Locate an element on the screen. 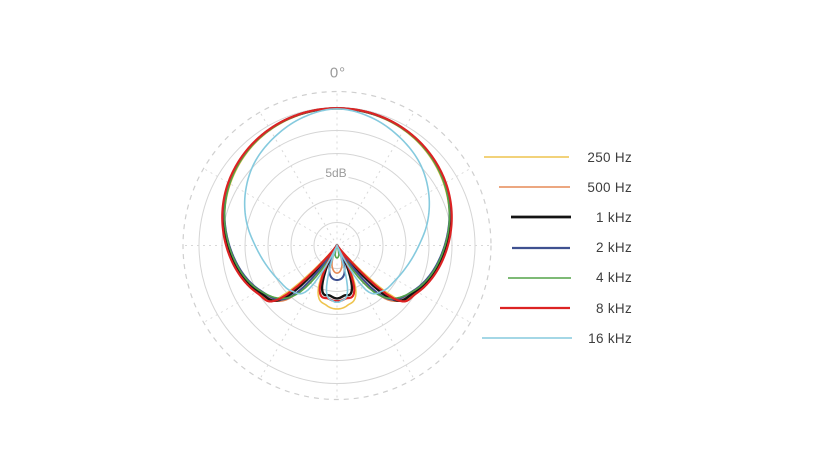 The image size is (824, 465). curve-8-khz is located at coordinates (337, 205).